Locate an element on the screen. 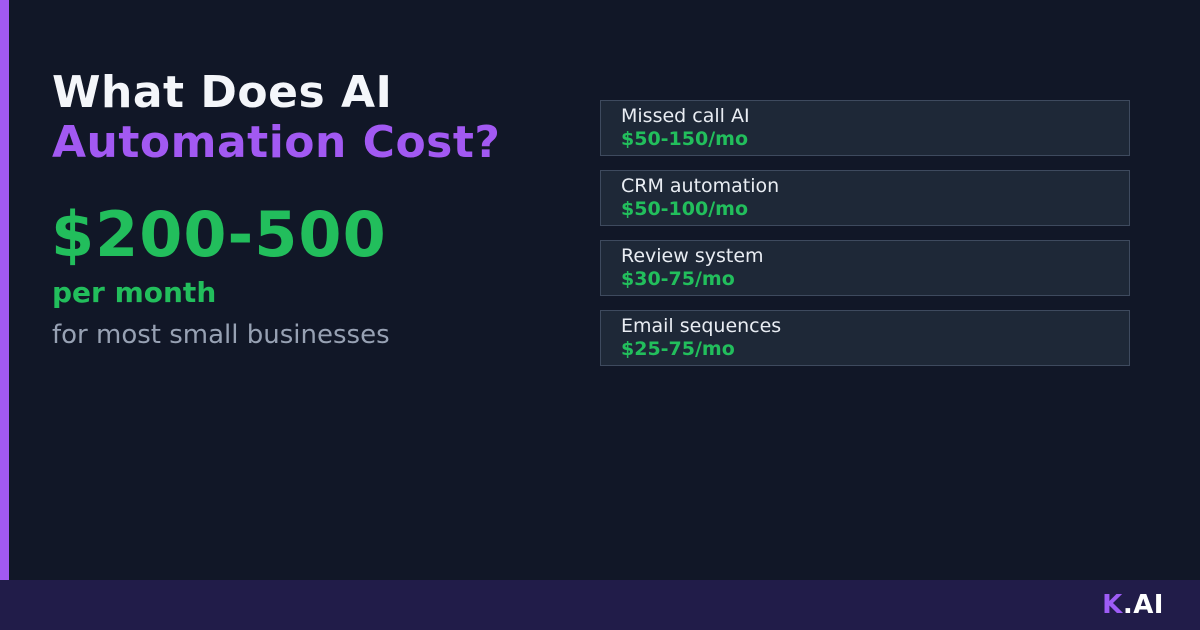  service-price: $25-75/mo is located at coordinates (678, 349).